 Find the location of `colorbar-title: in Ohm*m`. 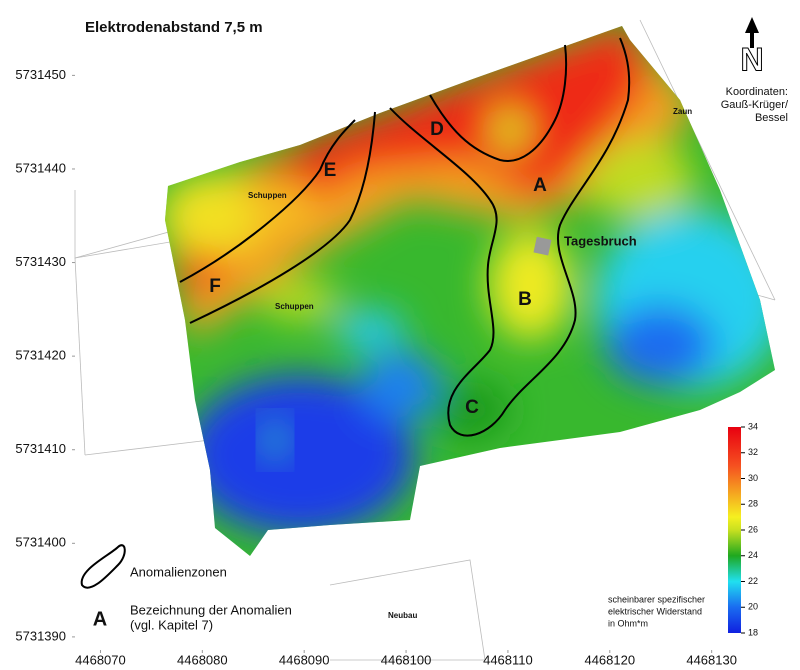

colorbar-title: in Ohm*m is located at coordinates (628, 623).